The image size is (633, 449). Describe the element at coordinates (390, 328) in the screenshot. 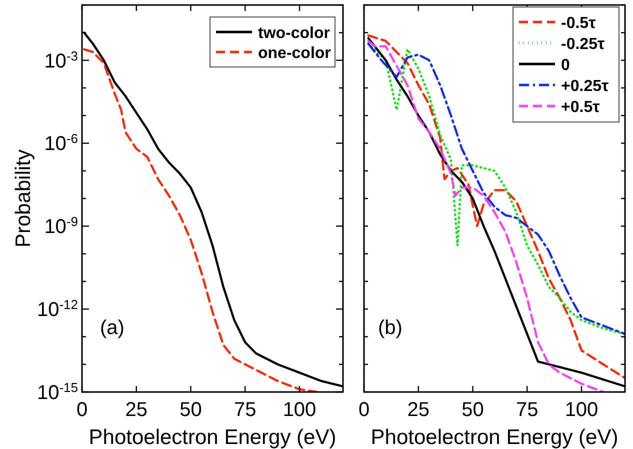

I see `annotation: (b)` at that location.